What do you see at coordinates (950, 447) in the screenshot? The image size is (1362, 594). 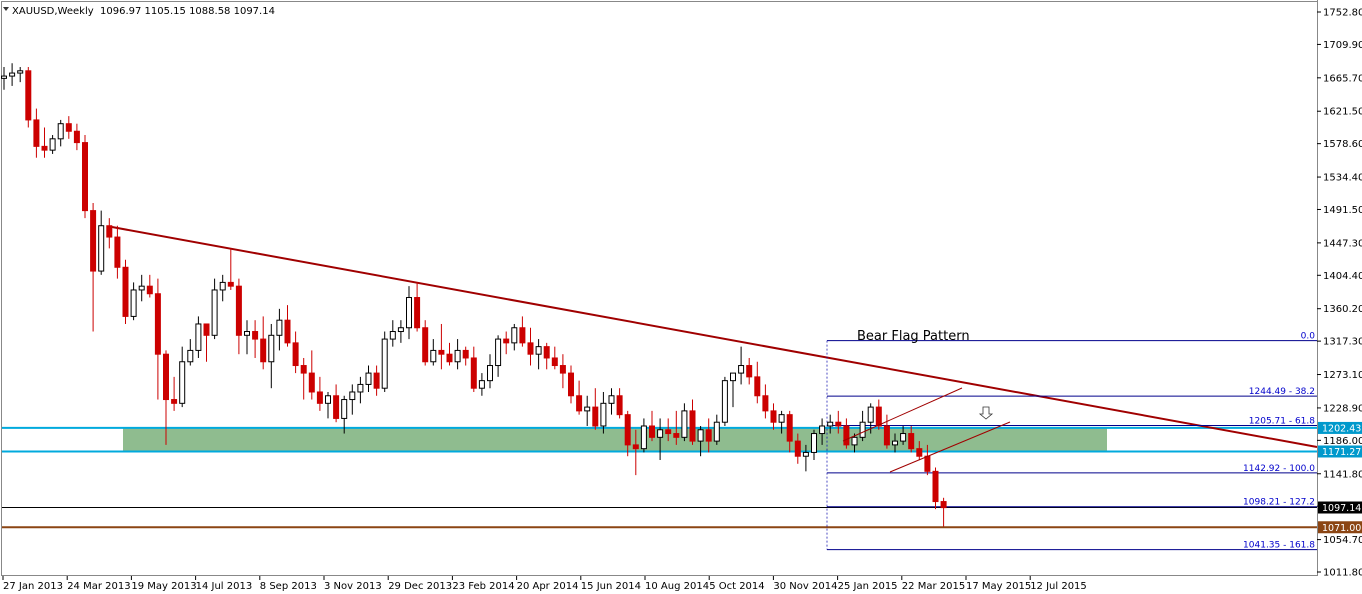 I see `flag-channel-lower` at bounding box center [950, 447].